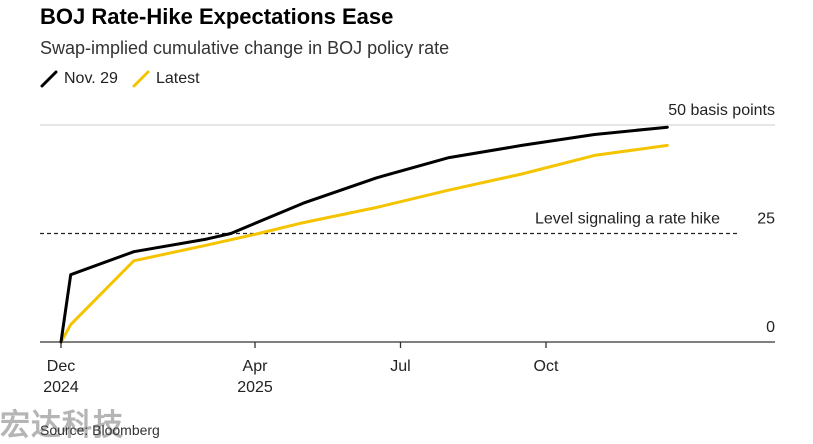  Describe the element at coordinates (49, 79) in the screenshot. I see `legend-swatch-nov29` at that location.